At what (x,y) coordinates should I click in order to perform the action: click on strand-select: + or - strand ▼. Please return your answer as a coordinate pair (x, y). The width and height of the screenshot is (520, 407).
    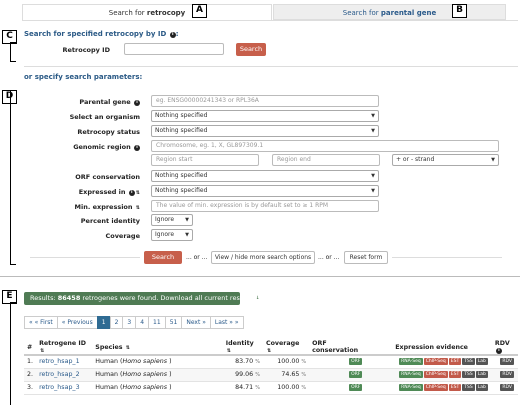
    Looking at the image, I should click on (445, 160).